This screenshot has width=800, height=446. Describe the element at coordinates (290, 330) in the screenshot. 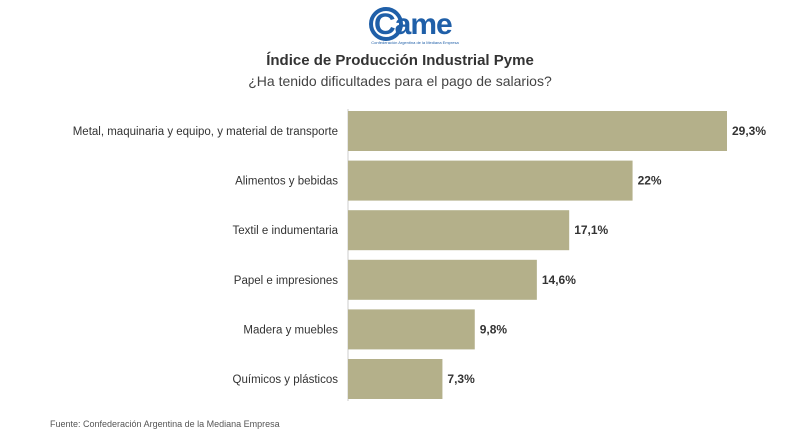

I see `category-label: Madera y muebles` at that location.